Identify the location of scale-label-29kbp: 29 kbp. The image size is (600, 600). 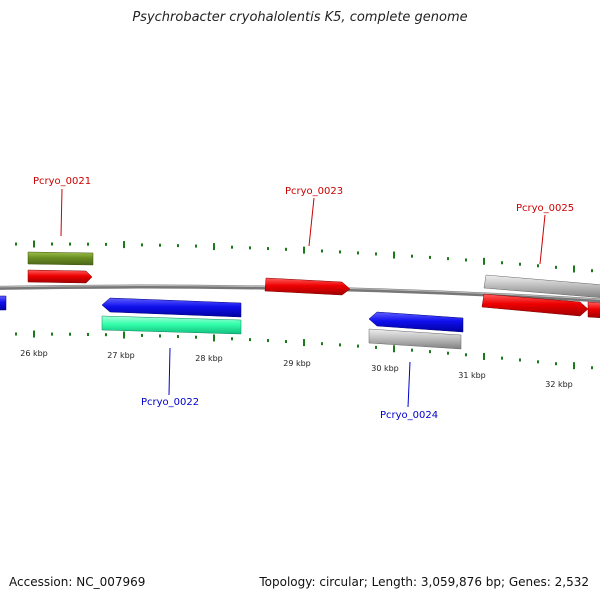
(297, 363).